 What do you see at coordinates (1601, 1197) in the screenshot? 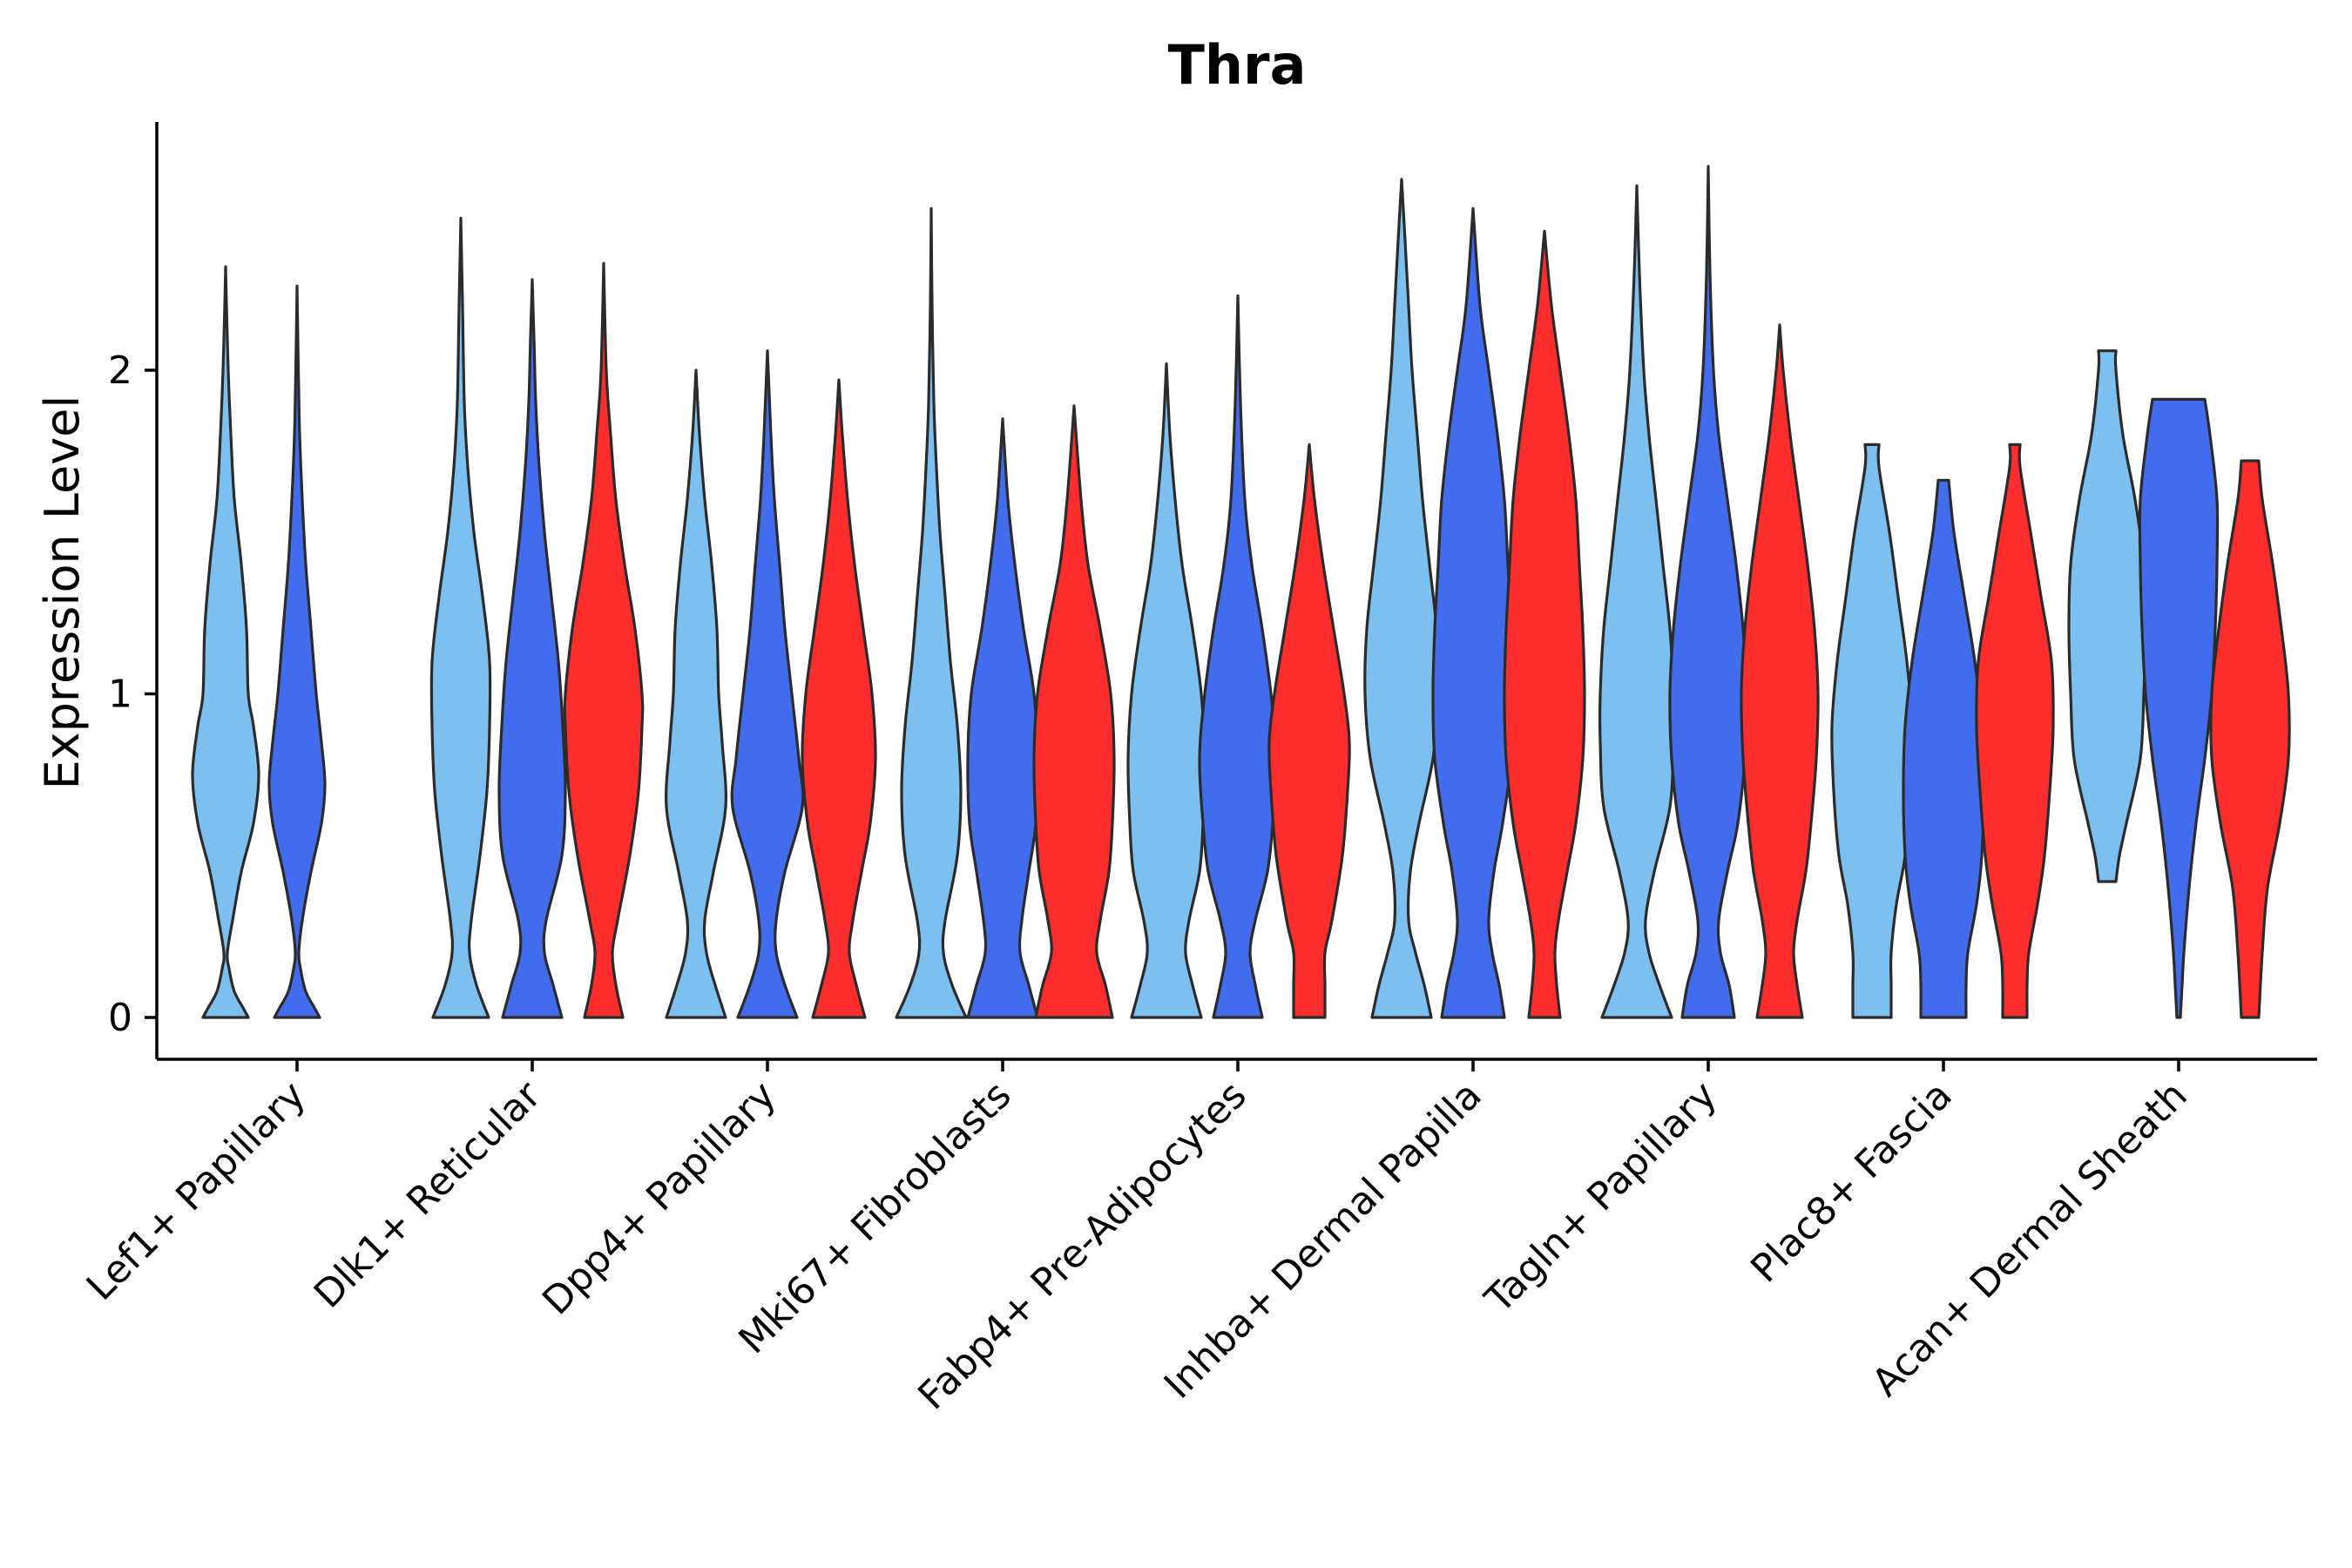
I see `x-tick-label-6: Tagln+ Papillary` at bounding box center [1601, 1197].